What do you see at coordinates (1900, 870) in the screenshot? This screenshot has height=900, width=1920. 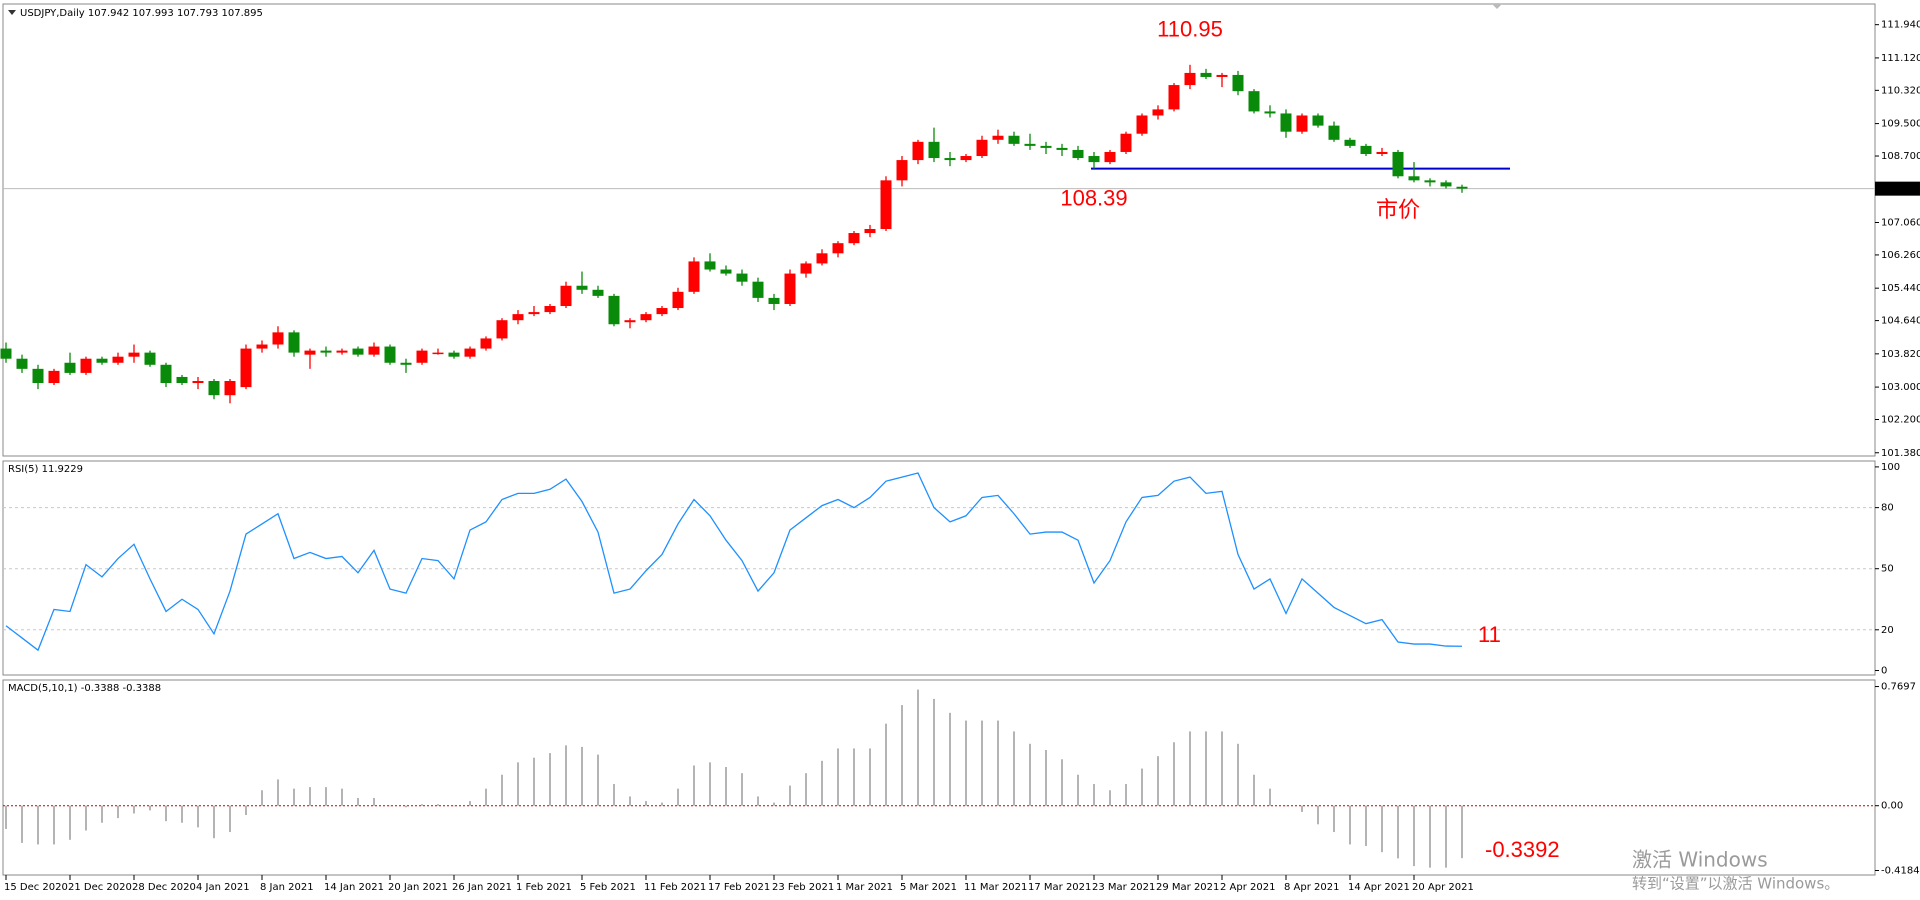 I see `y-tick-label: -0.4184` at bounding box center [1900, 870].